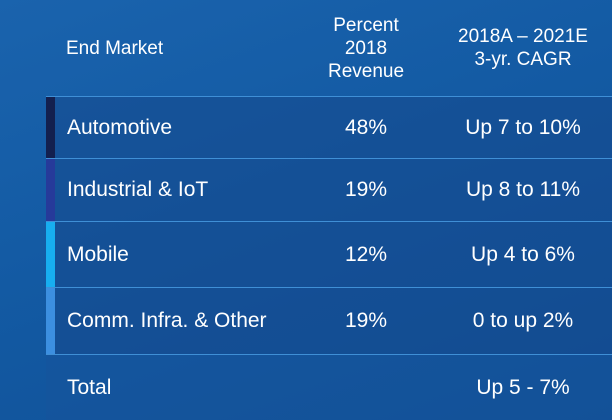 The height and width of the screenshot is (420, 612). What do you see at coordinates (329, 320) in the screenshot?
I see `table-row-comm-infra: Comm. Infra. & Other 19% 0 to up 2%` at bounding box center [329, 320].